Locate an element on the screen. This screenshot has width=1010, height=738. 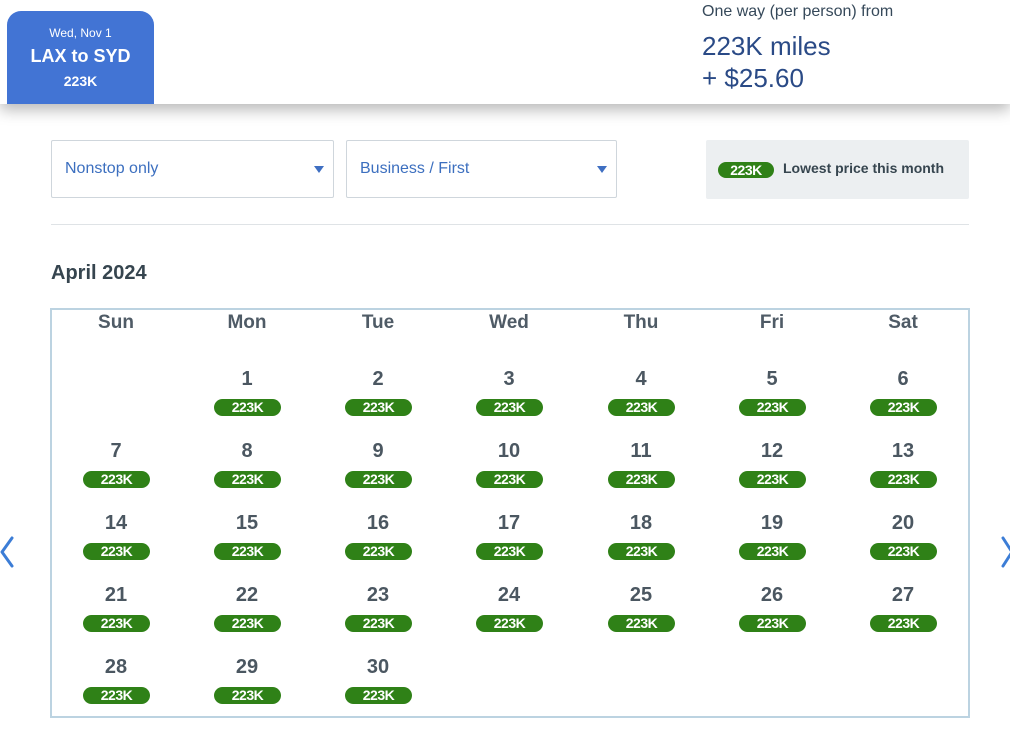
day-number: 29 is located at coordinates (247, 667).